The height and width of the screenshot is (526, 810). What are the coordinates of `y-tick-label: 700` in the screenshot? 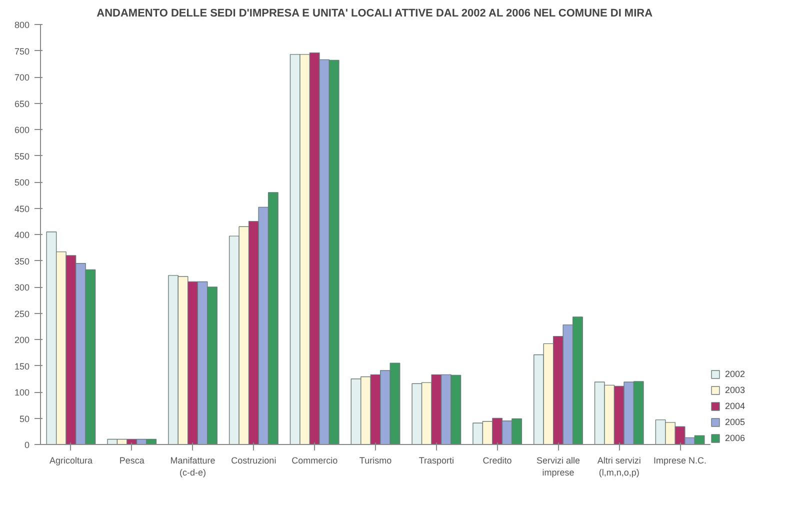 It's located at (22, 77).